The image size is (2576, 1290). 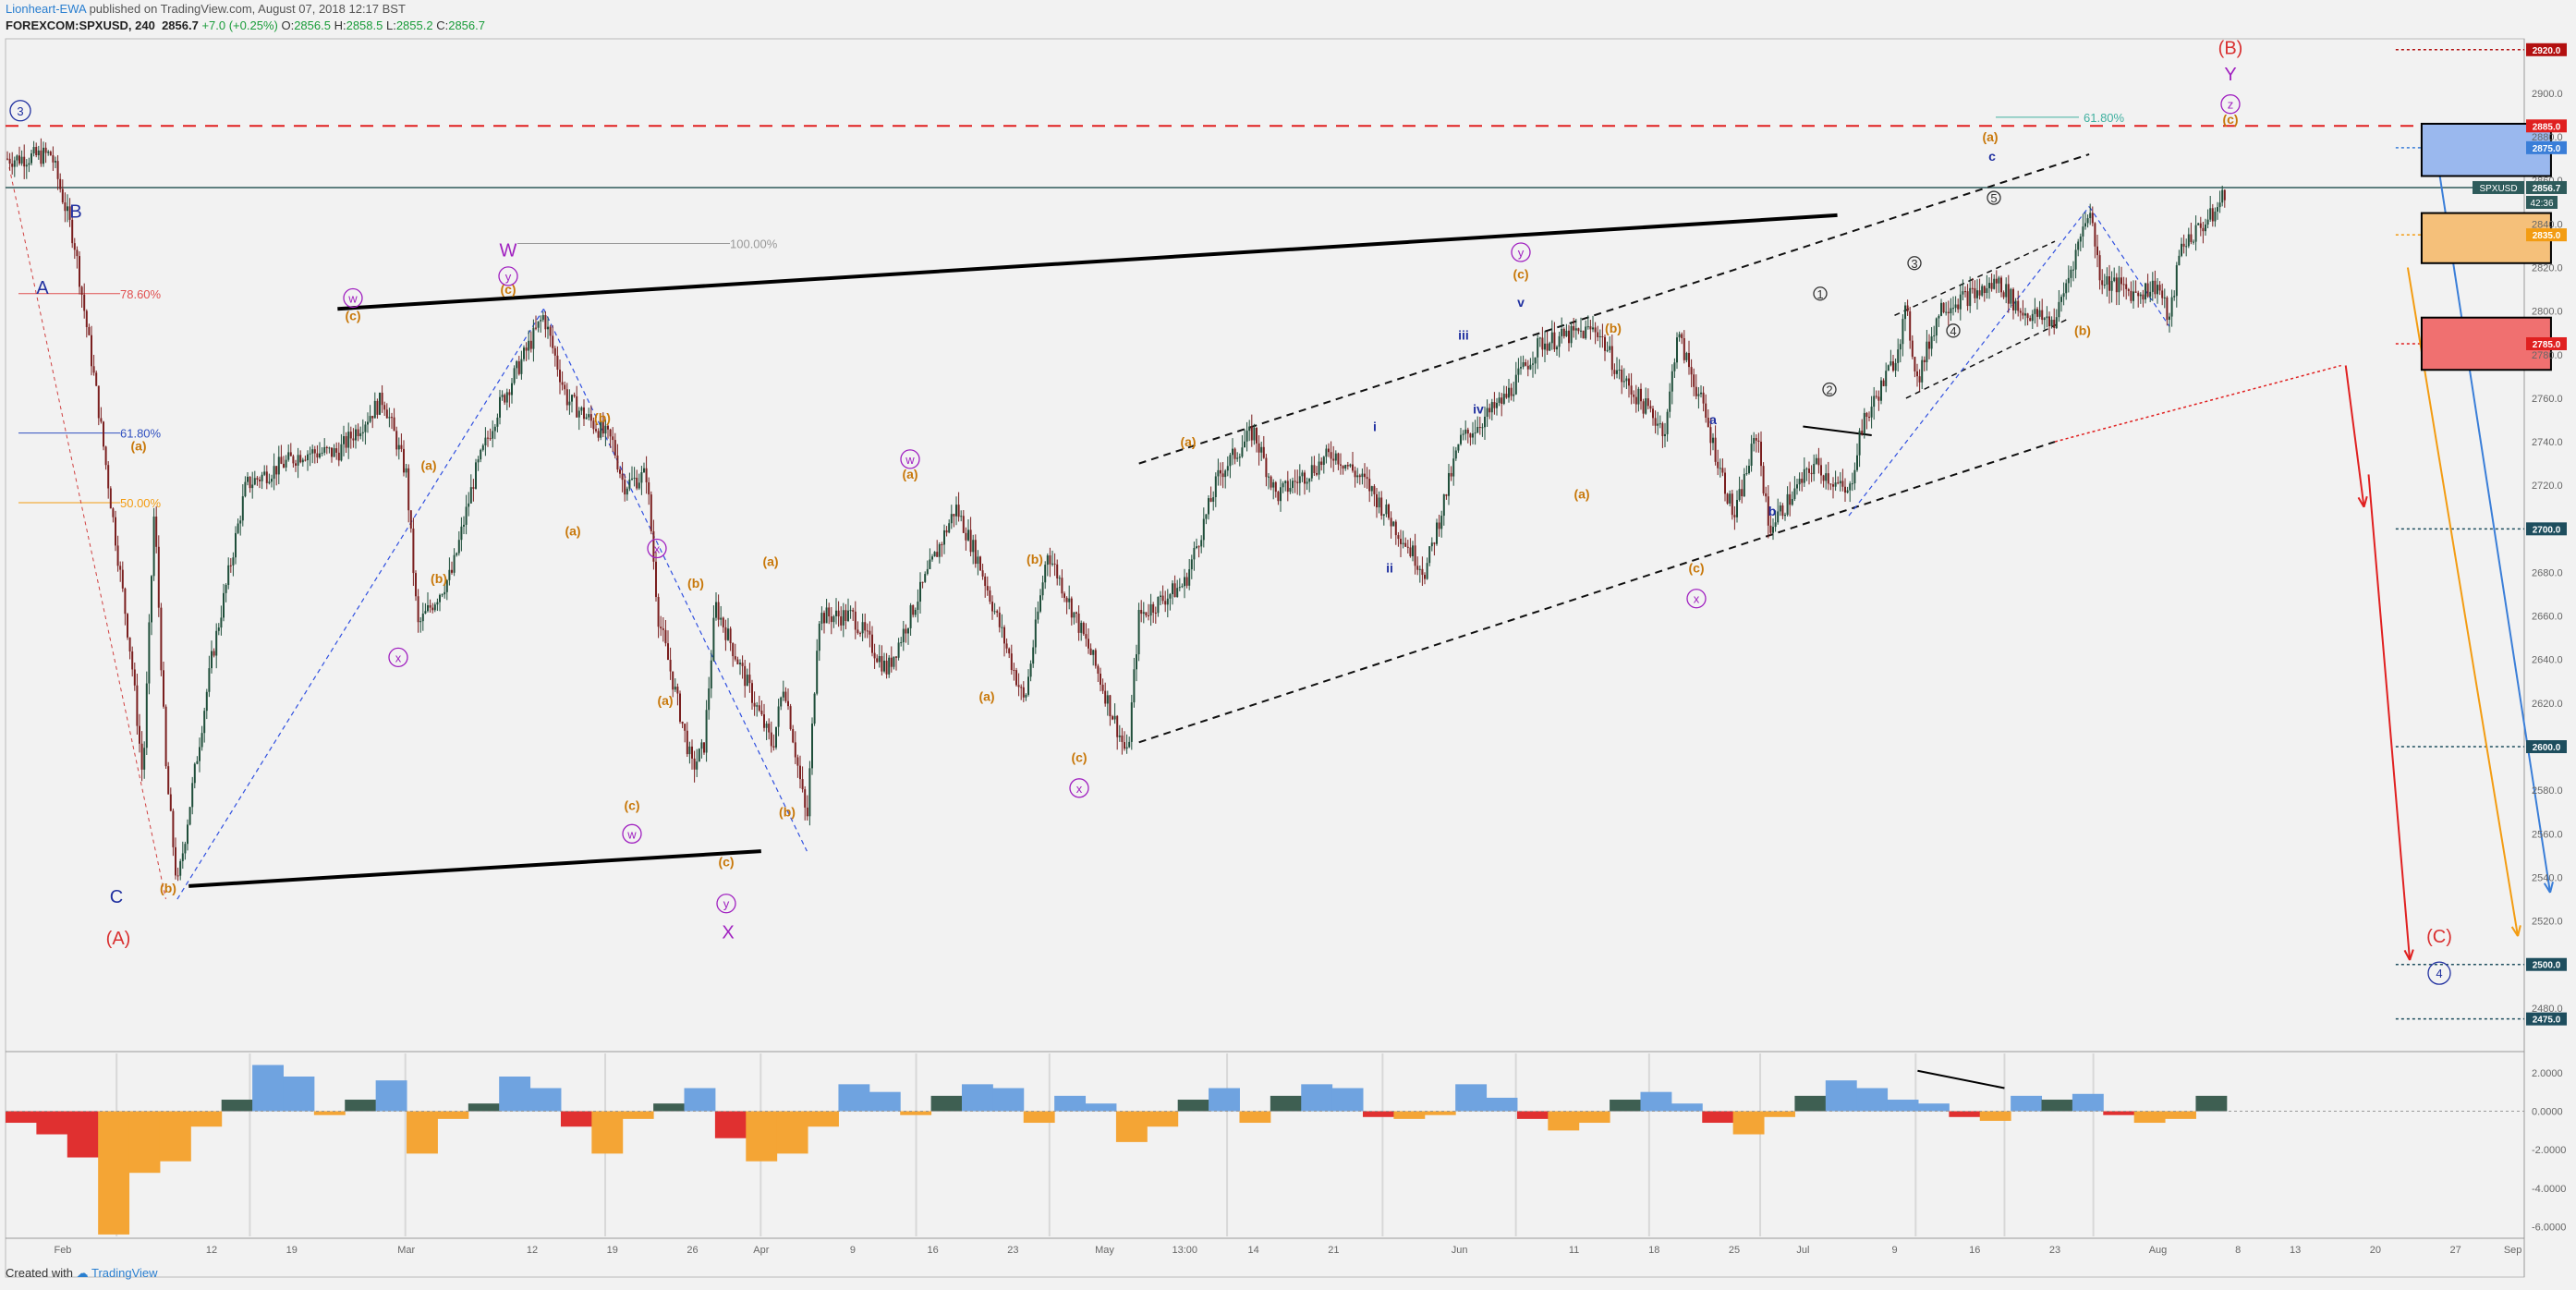 I want to click on wave-label-circled: 4, so click(x=1953, y=331).